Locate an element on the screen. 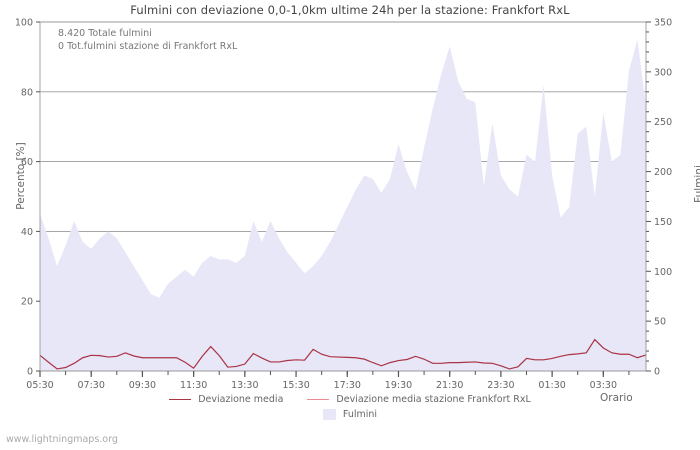  svg-text: 17:30 is located at coordinates (347, 385).